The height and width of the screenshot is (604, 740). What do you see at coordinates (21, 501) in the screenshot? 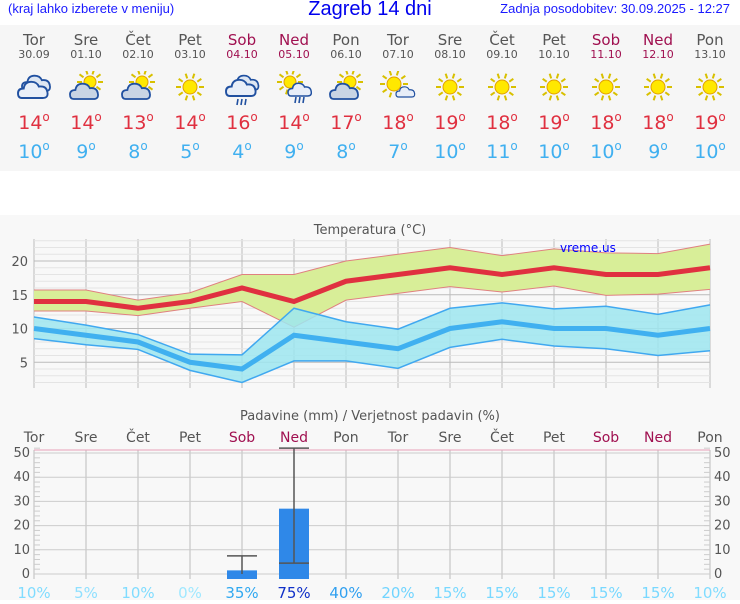
I see `precip-y-tick-left: 30` at bounding box center [21, 501].